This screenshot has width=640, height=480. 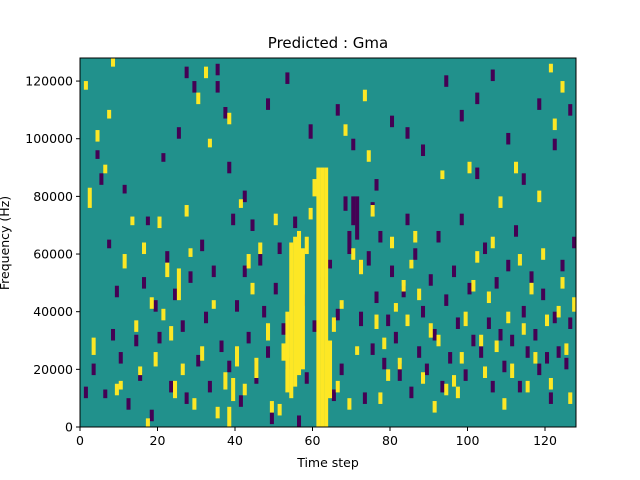 I want to click on y-axis-label: Frequency (Hz), so click(x=6, y=243).